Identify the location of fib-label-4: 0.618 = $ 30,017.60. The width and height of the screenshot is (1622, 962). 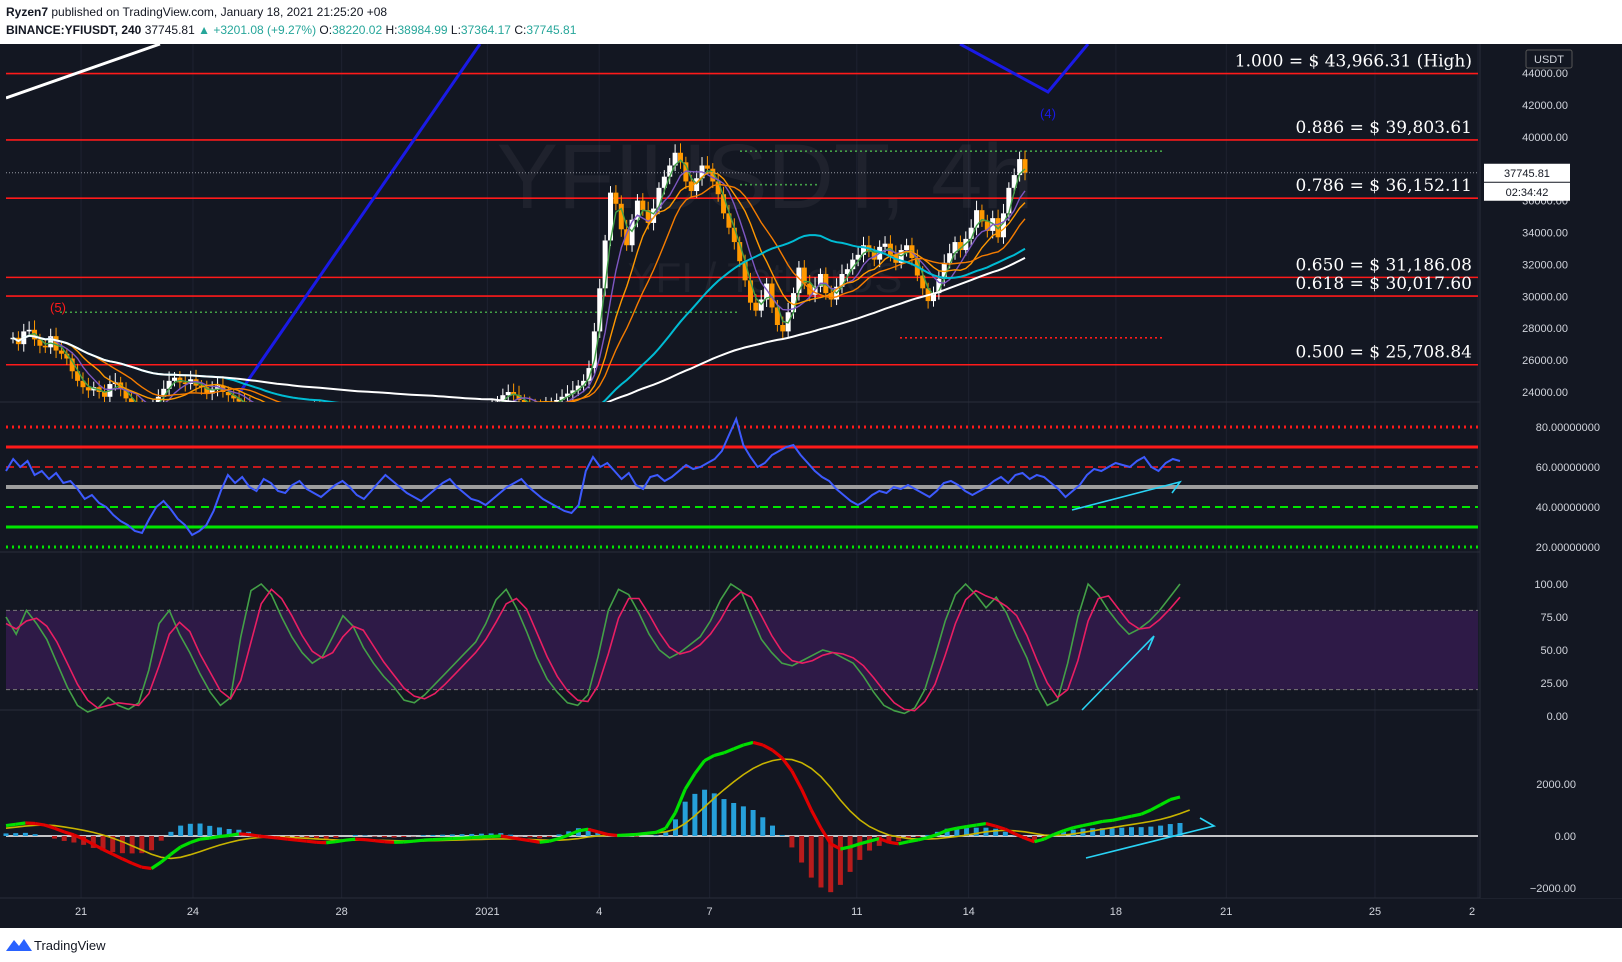
(1384, 284).